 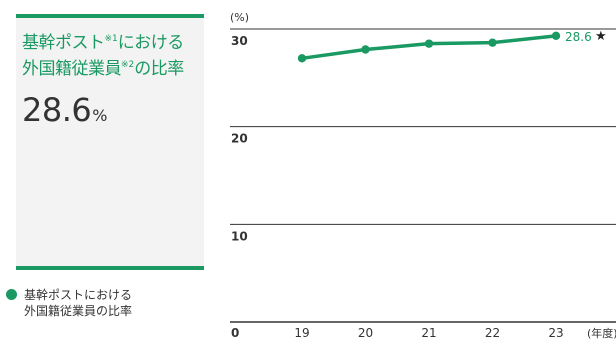 What do you see at coordinates (365, 333) in the screenshot?
I see `x-tick-label: 20` at bounding box center [365, 333].